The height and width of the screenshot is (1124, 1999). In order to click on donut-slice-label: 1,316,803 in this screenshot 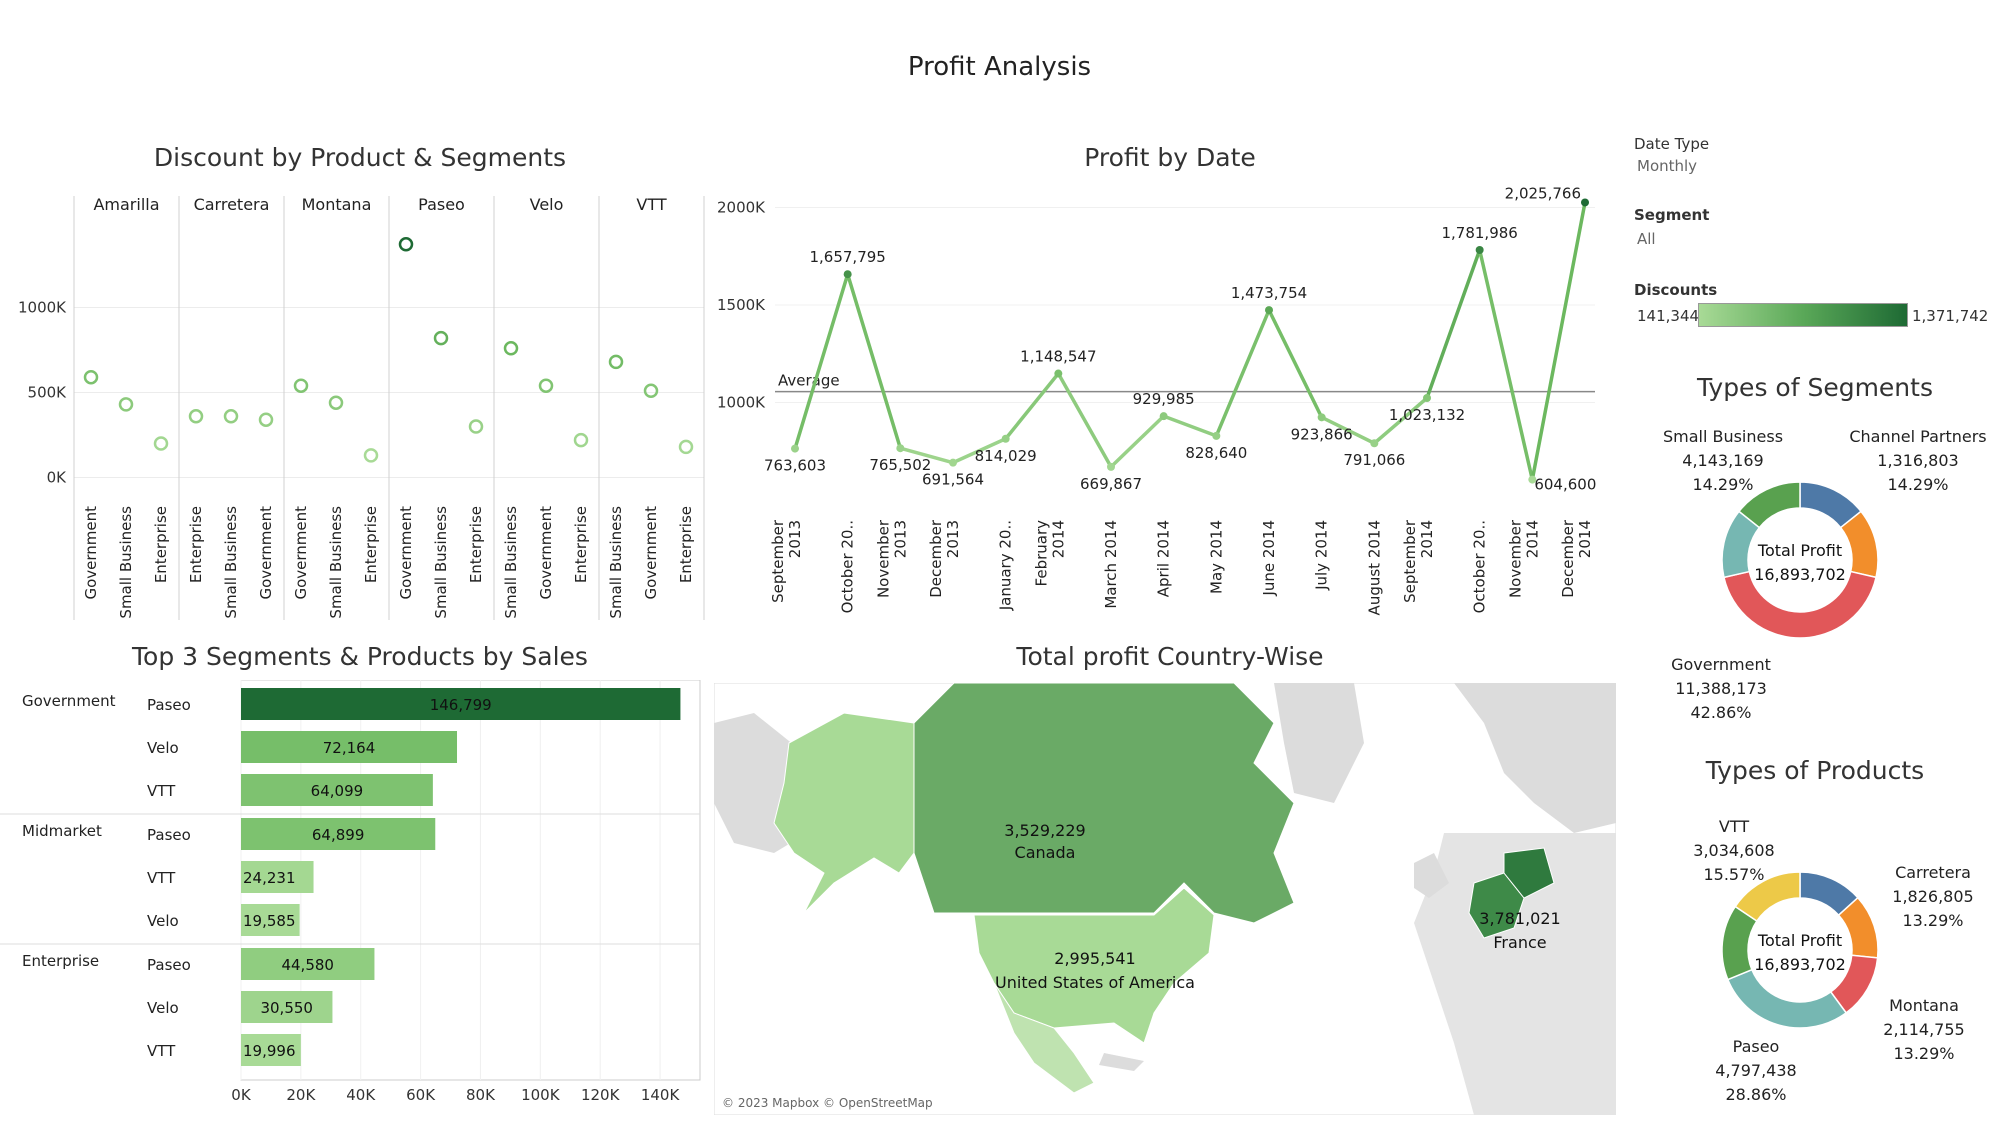, I will do `click(1917, 460)`.